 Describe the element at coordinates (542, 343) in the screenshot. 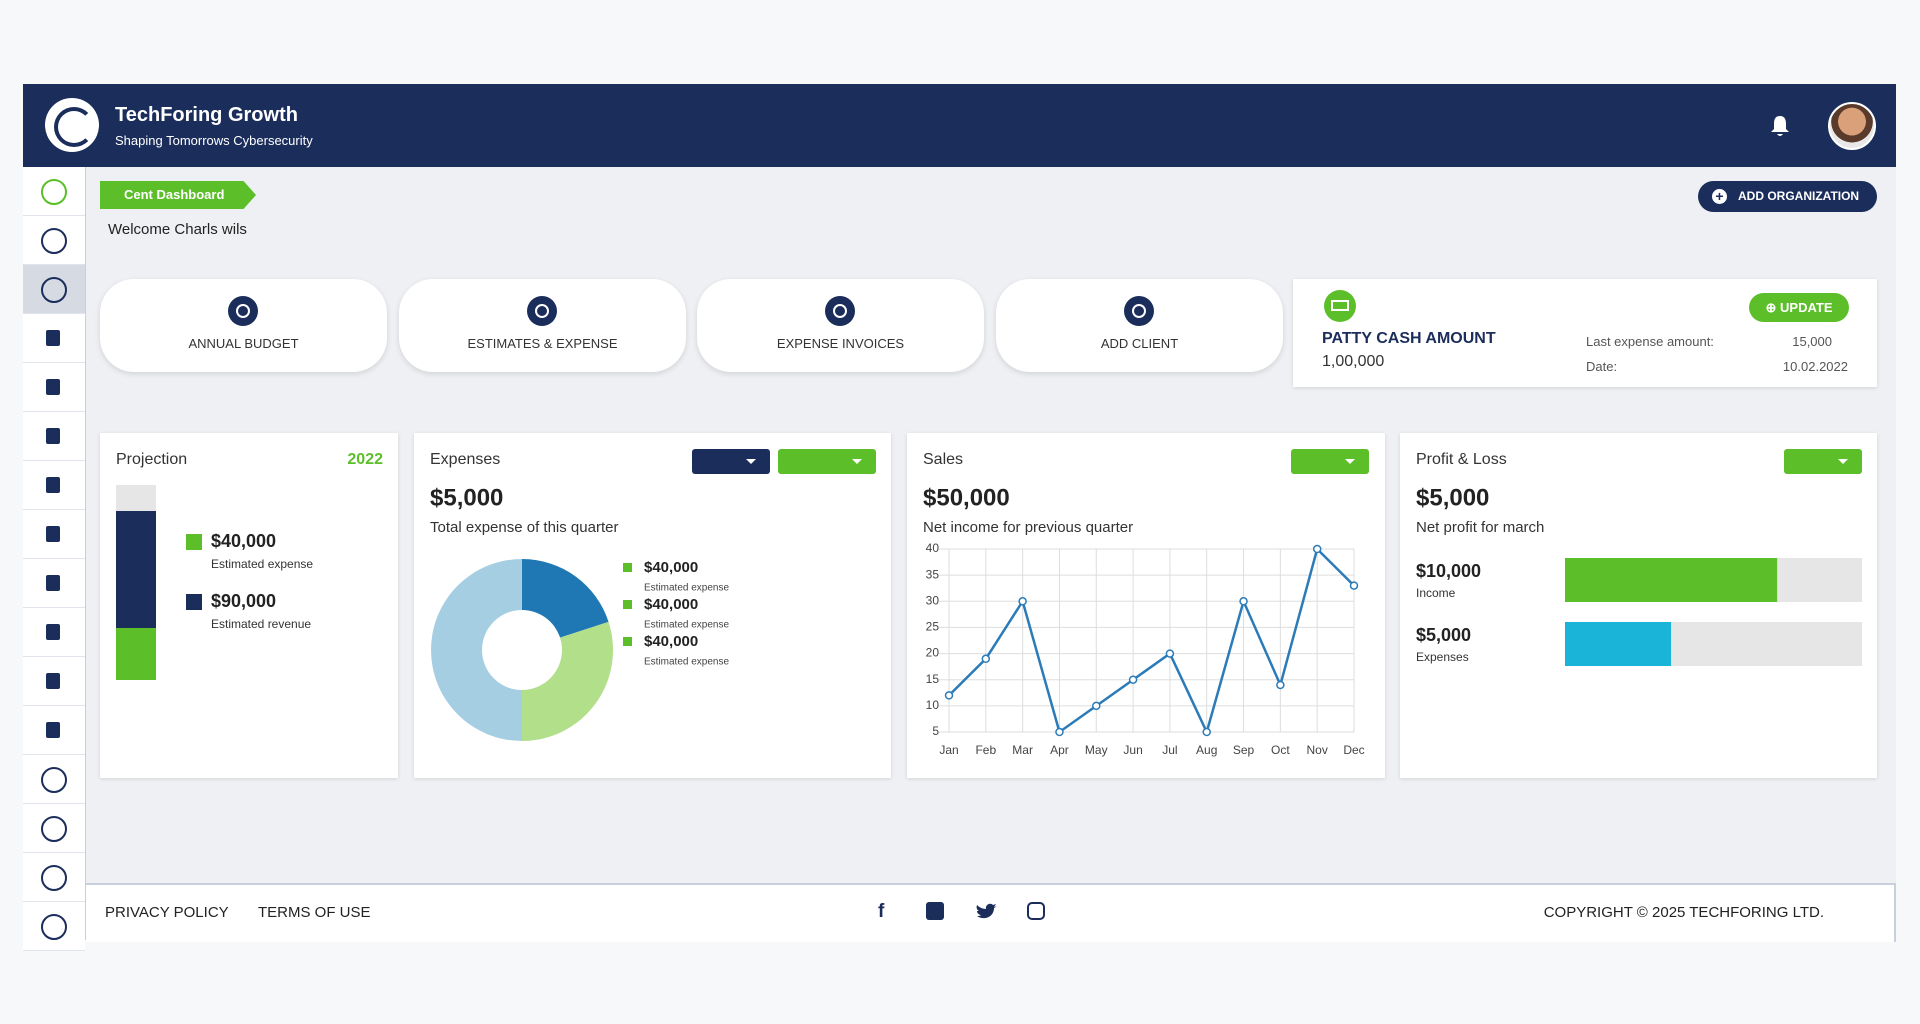

I see `tile-label: ESTIMATES & EXPENSE` at that location.